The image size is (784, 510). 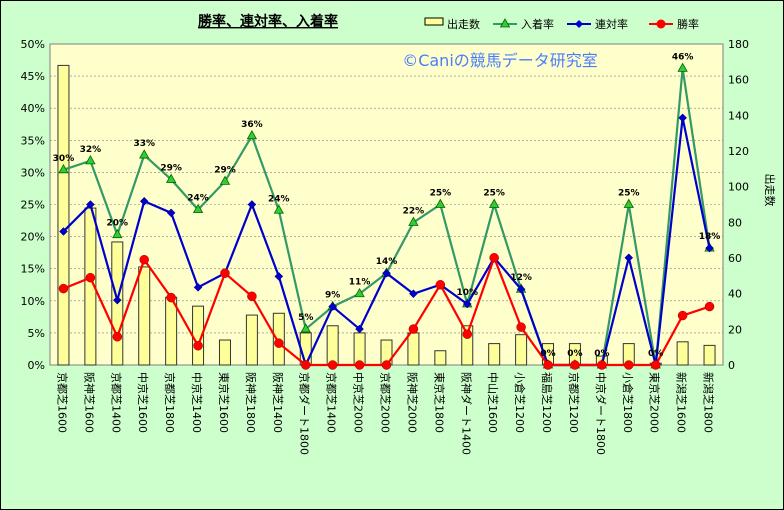 What do you see at coordinates (91, 150) in the screenshot?
I see `data-label: 32%` at bounding box center [91, 150].